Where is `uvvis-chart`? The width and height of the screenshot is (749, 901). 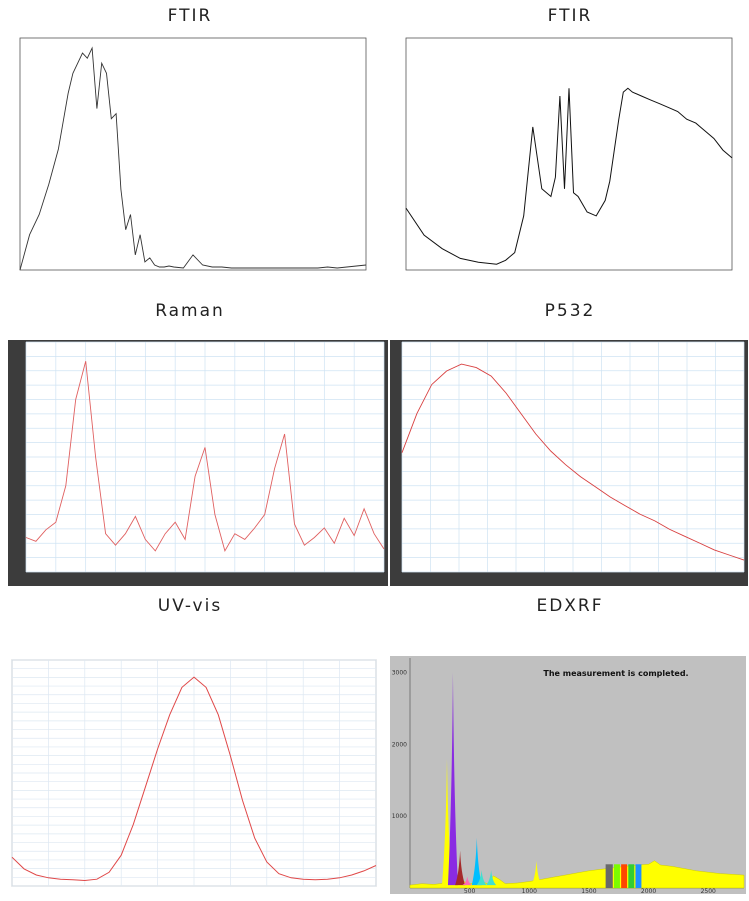
uvvis-chart is located at coordinates (191, 775).